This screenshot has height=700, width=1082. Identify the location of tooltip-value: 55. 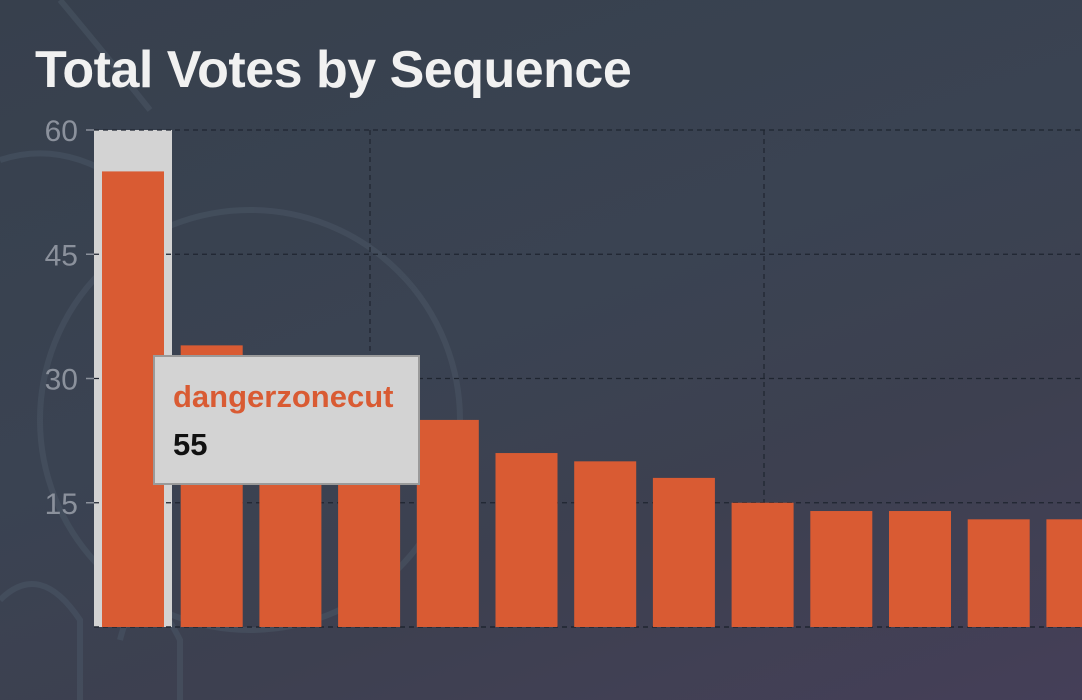
(190, 444).